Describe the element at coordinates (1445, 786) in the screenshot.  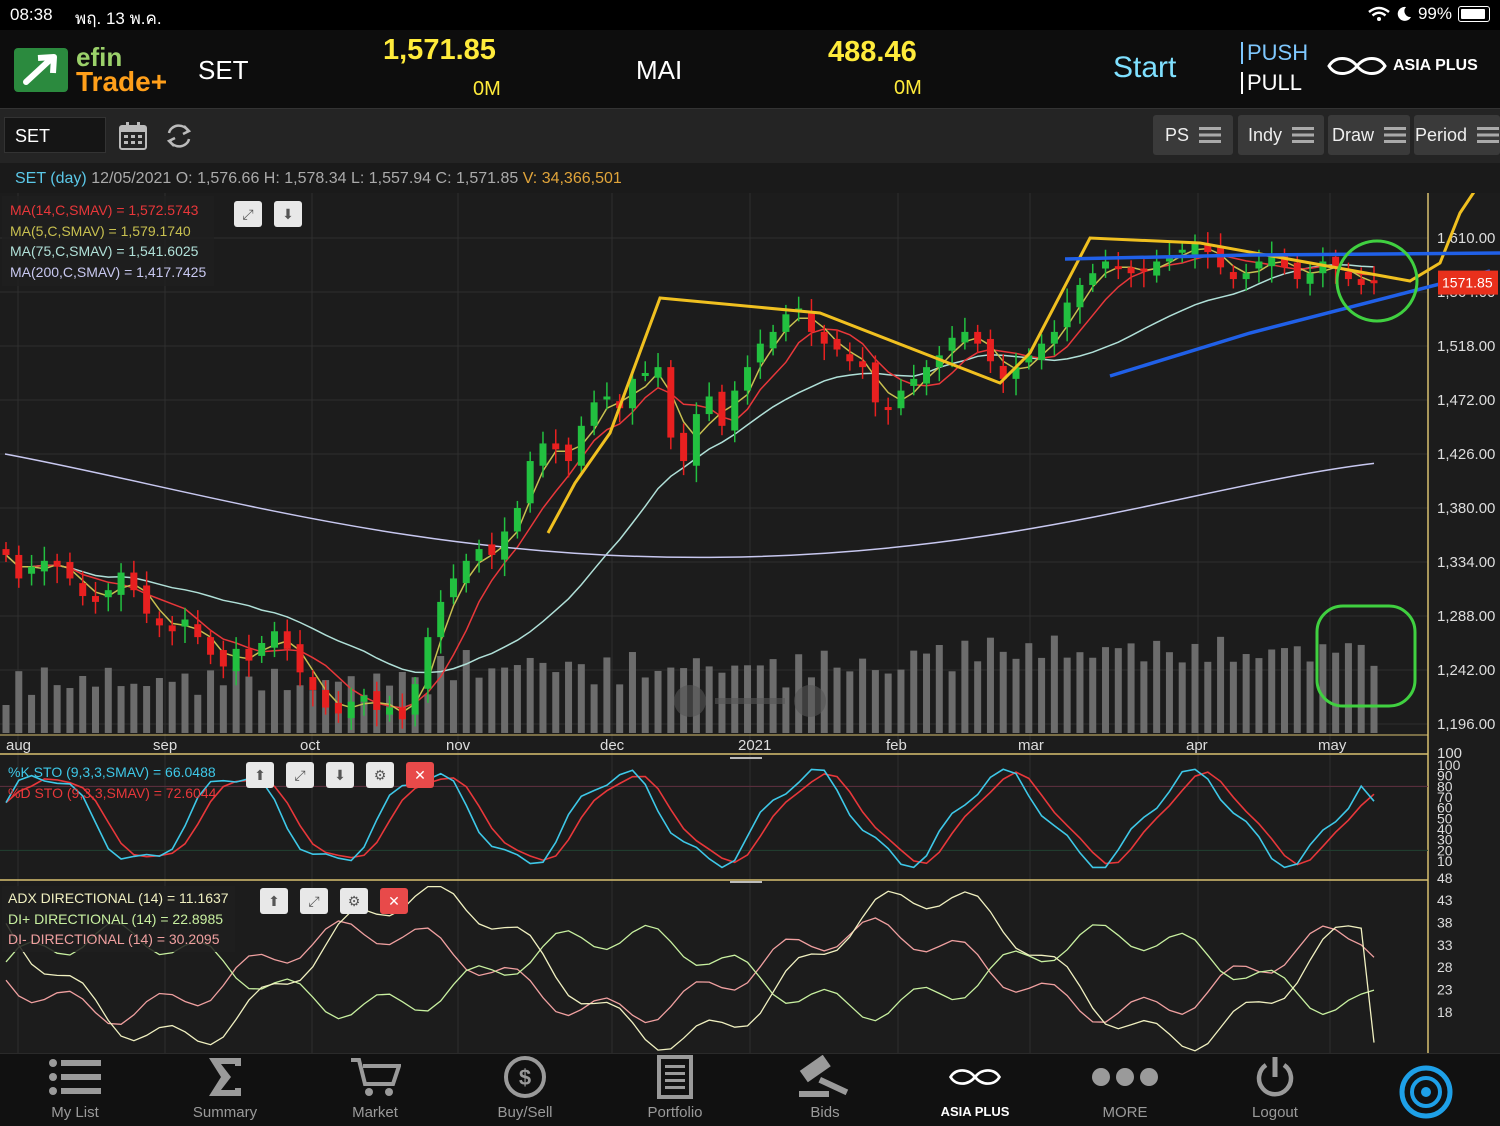
I see `sto-axis-label: 80` at that location.